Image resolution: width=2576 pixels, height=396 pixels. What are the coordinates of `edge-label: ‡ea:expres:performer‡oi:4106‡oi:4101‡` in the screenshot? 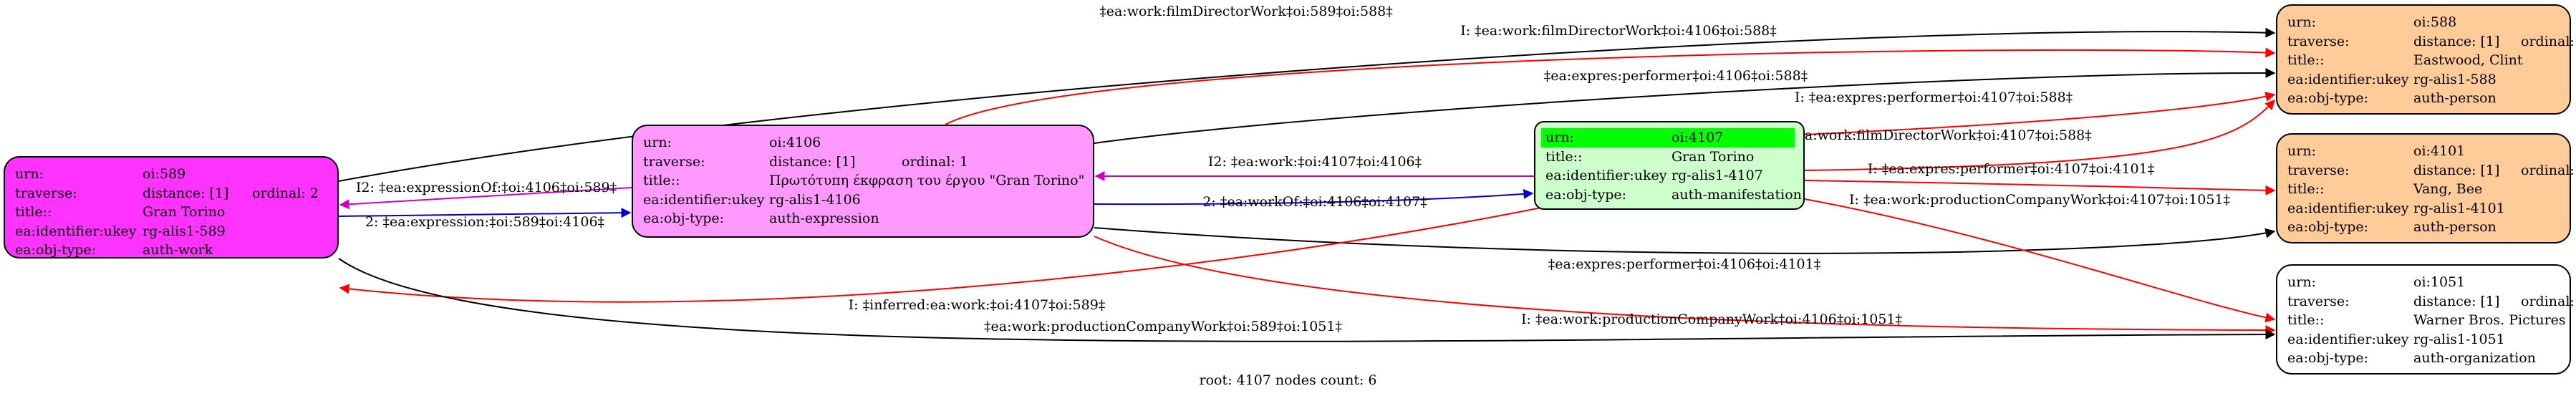 It's located at (1684, 264).